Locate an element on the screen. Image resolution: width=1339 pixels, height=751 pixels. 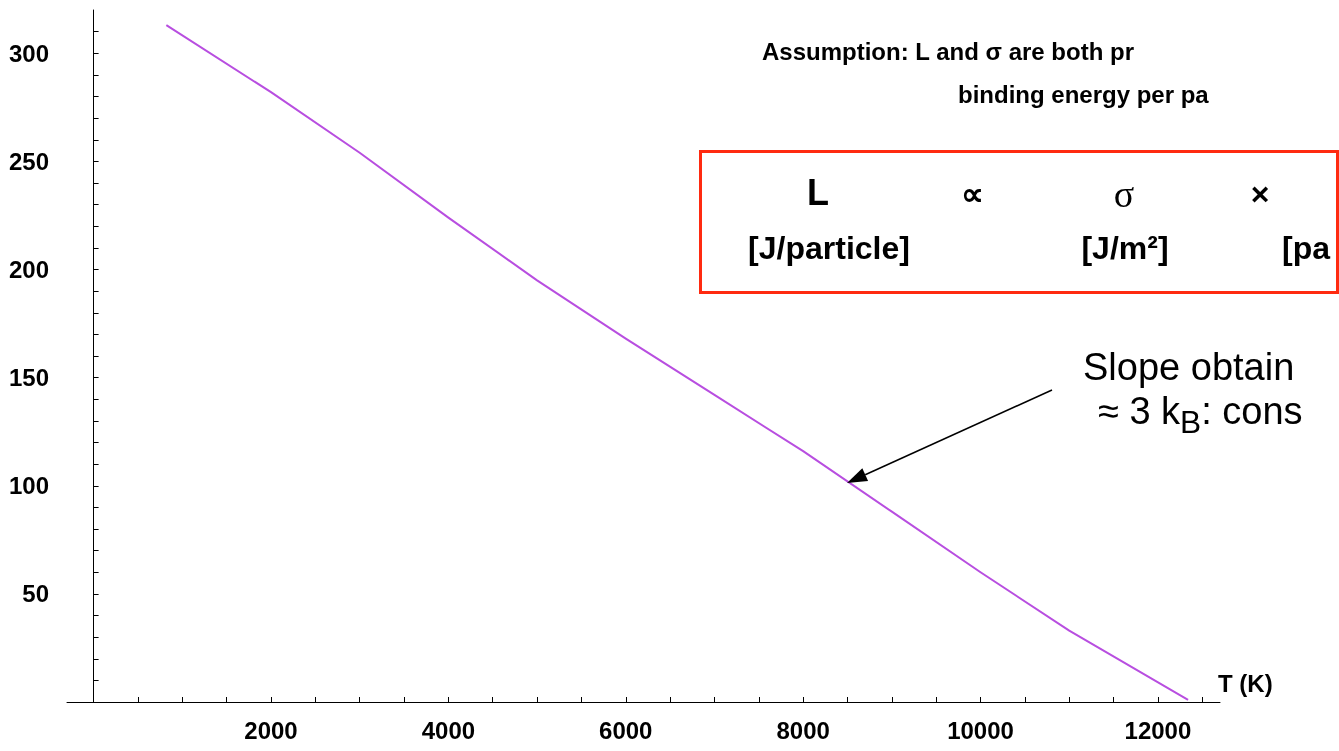
y-tick-label: 100 is located at coordinates (28, 486).